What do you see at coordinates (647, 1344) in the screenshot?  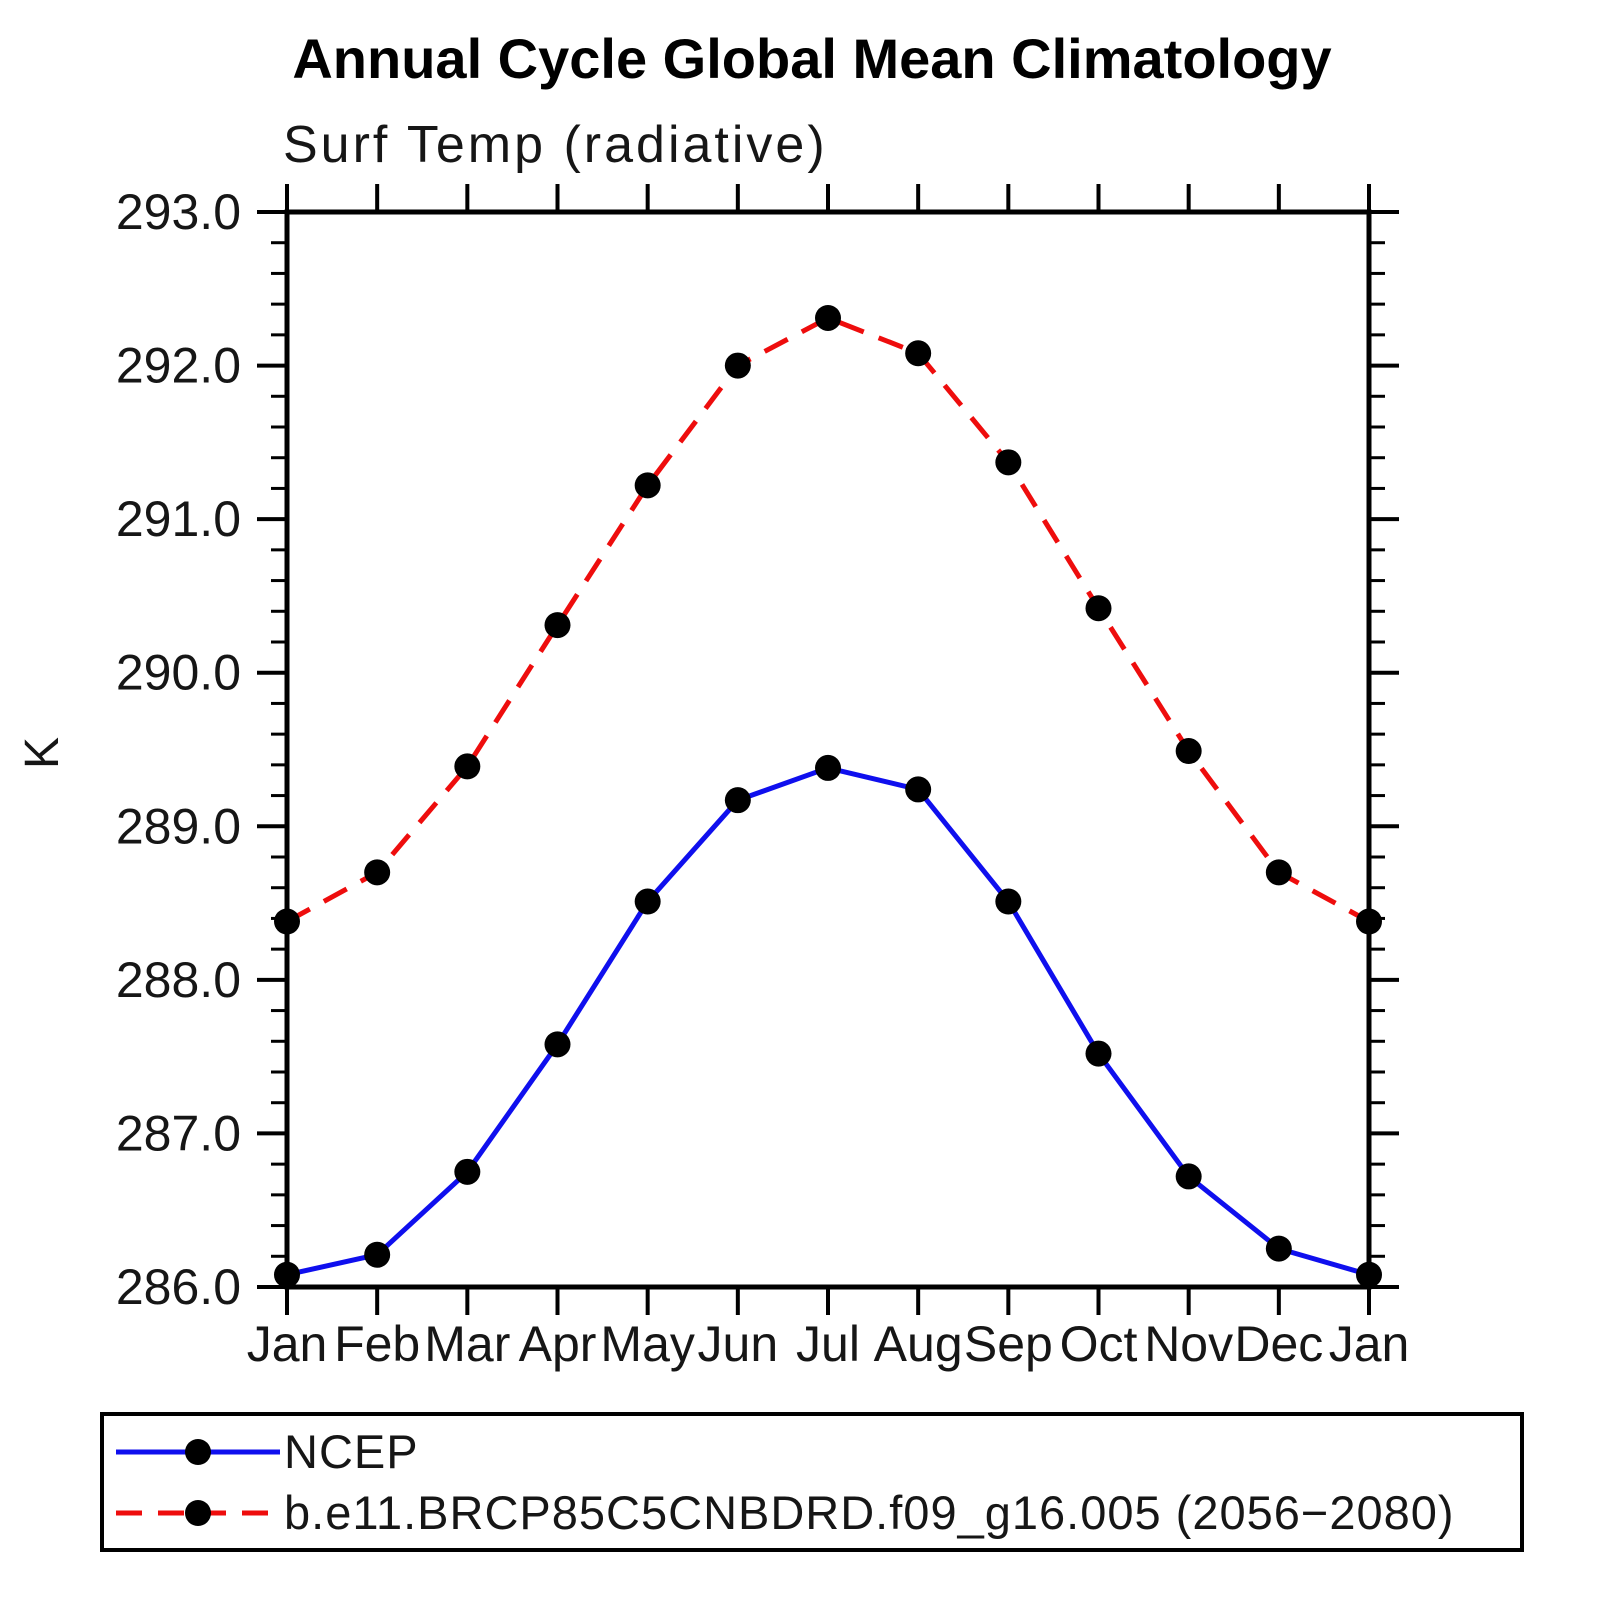 I see `x-axis-tick-label: May` at bounding box center [647, 1344].